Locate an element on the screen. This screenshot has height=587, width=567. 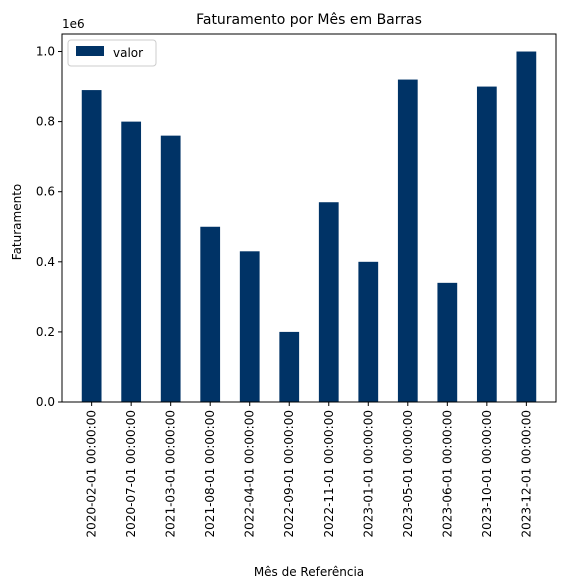
y-tick-label: 0.6 is located at coordinates (45, 192).